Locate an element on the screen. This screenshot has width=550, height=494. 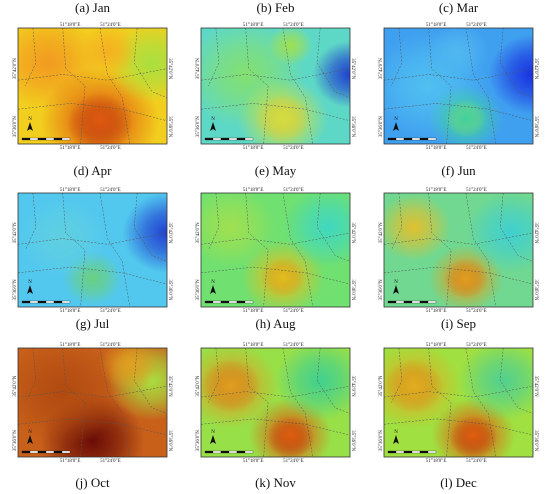
panel-label: (d) Apr is located at coordinates (93, 170).